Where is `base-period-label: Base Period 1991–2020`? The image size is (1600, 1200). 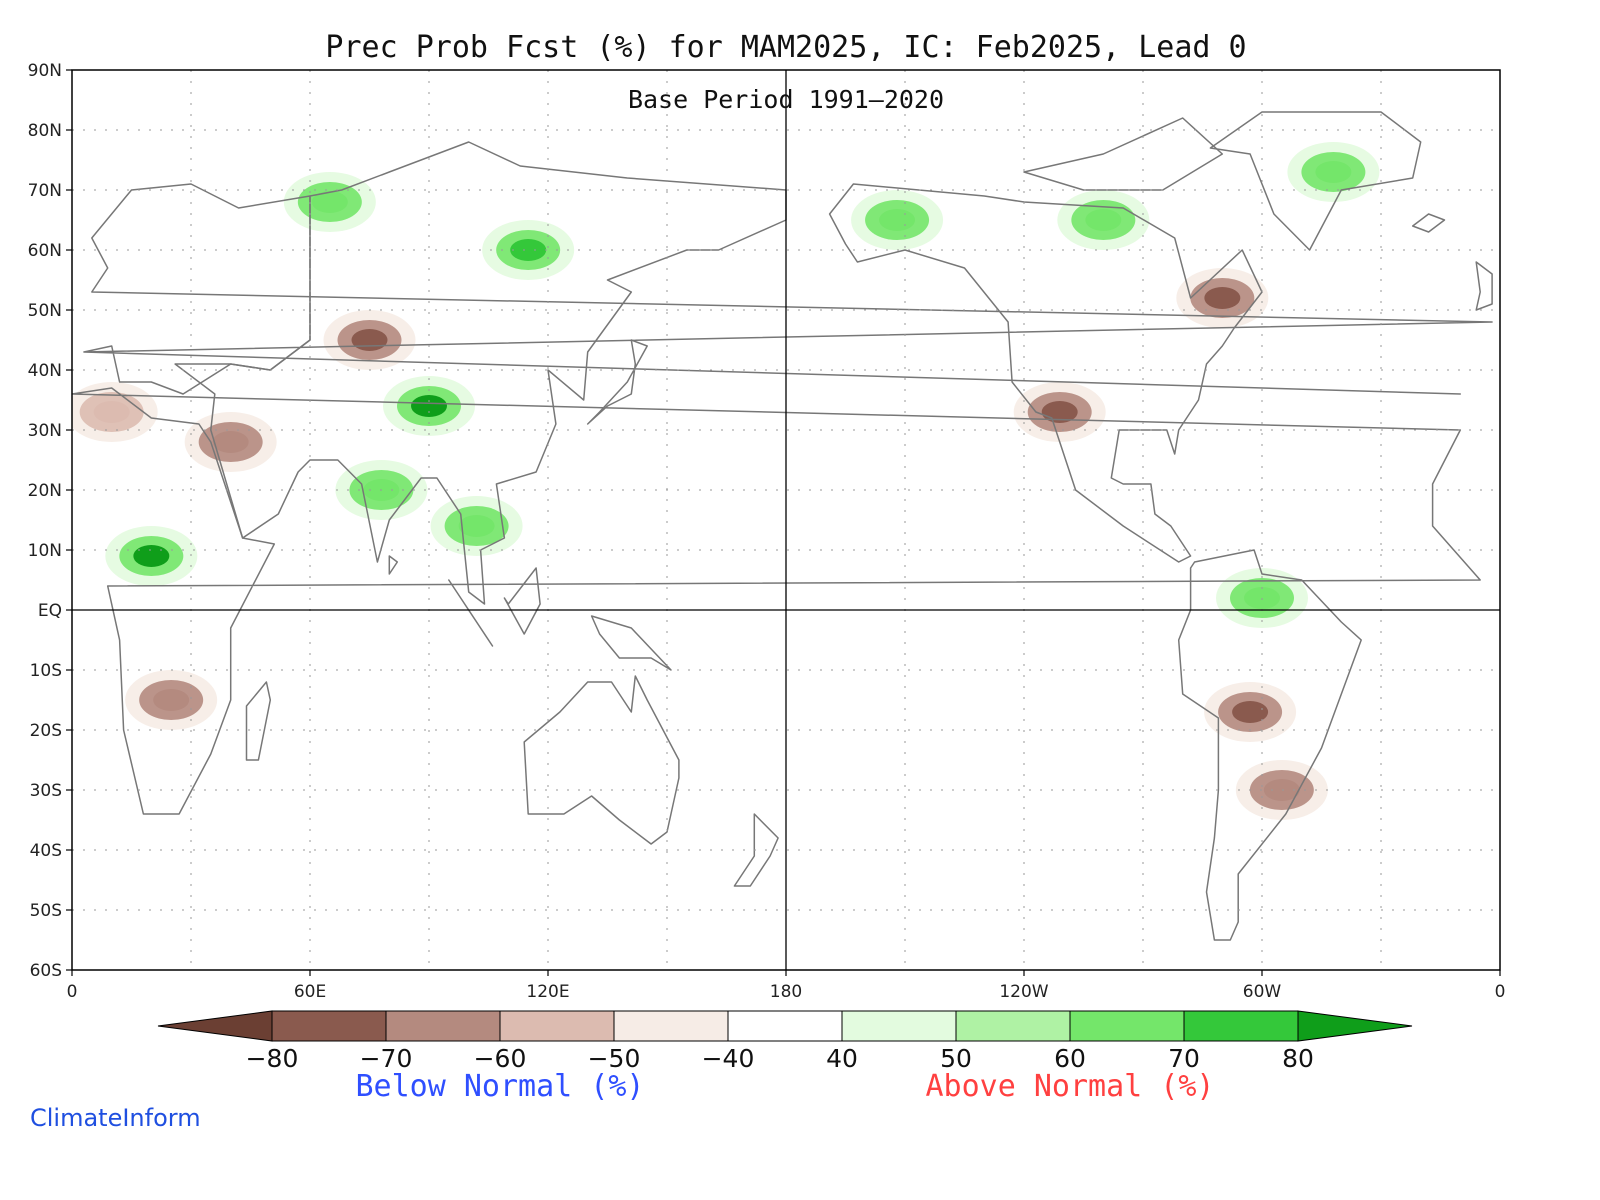 base-period-label: Base Period 1991–2020 is located at coordinates (786, 99).